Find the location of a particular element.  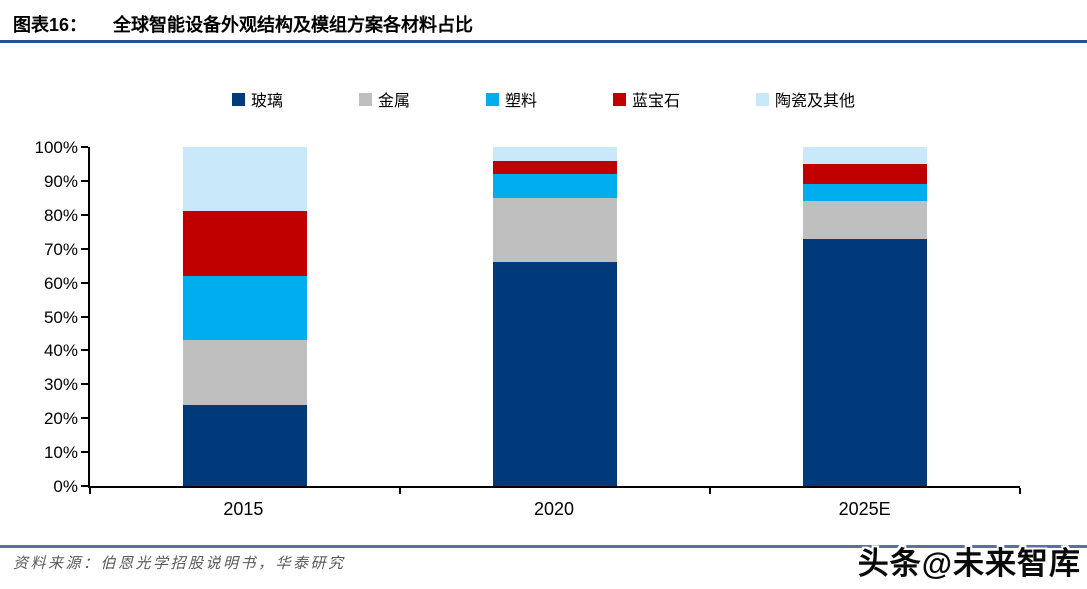

legend-item: 陶瓷及其他 is located at coordinates (805, 99).